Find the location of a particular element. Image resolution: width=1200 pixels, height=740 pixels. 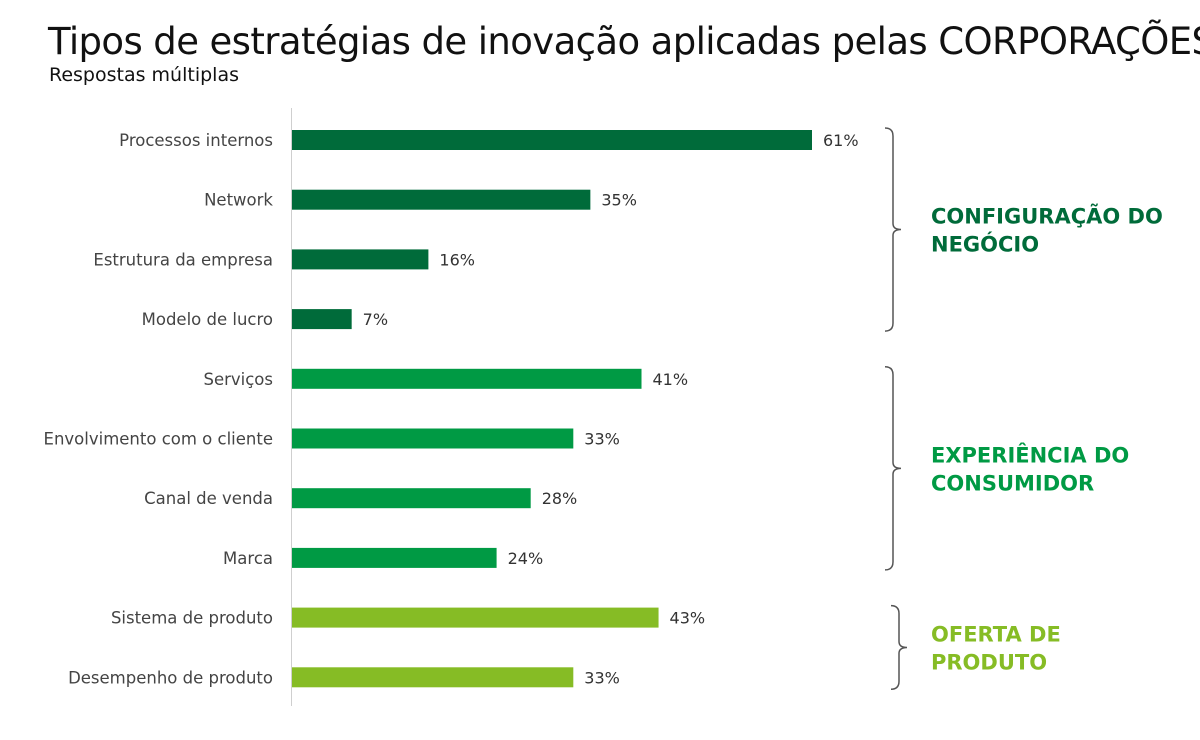

category-label: Desempenho de produto is located at coordinates (170, 677).